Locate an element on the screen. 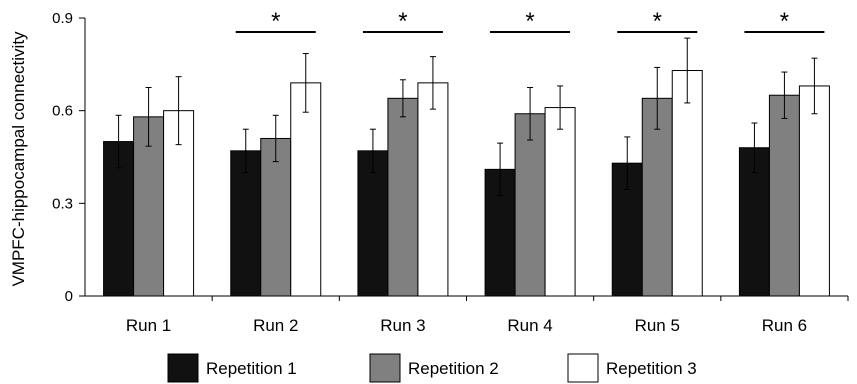 The width and height of the screenshot is (857, 384). y-tick-label: 0 is located at coordinates (69, 296).